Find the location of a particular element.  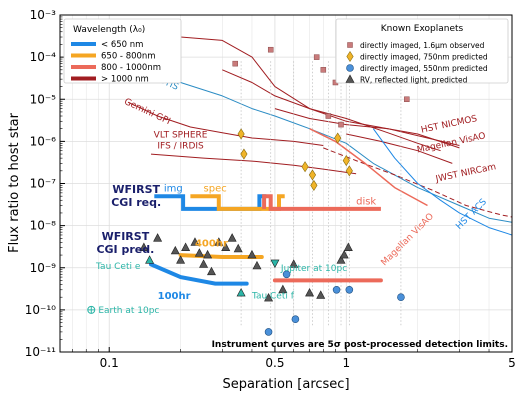

legend-label: directly imaged, 750nm predicted is located at coordinates (424, 57).